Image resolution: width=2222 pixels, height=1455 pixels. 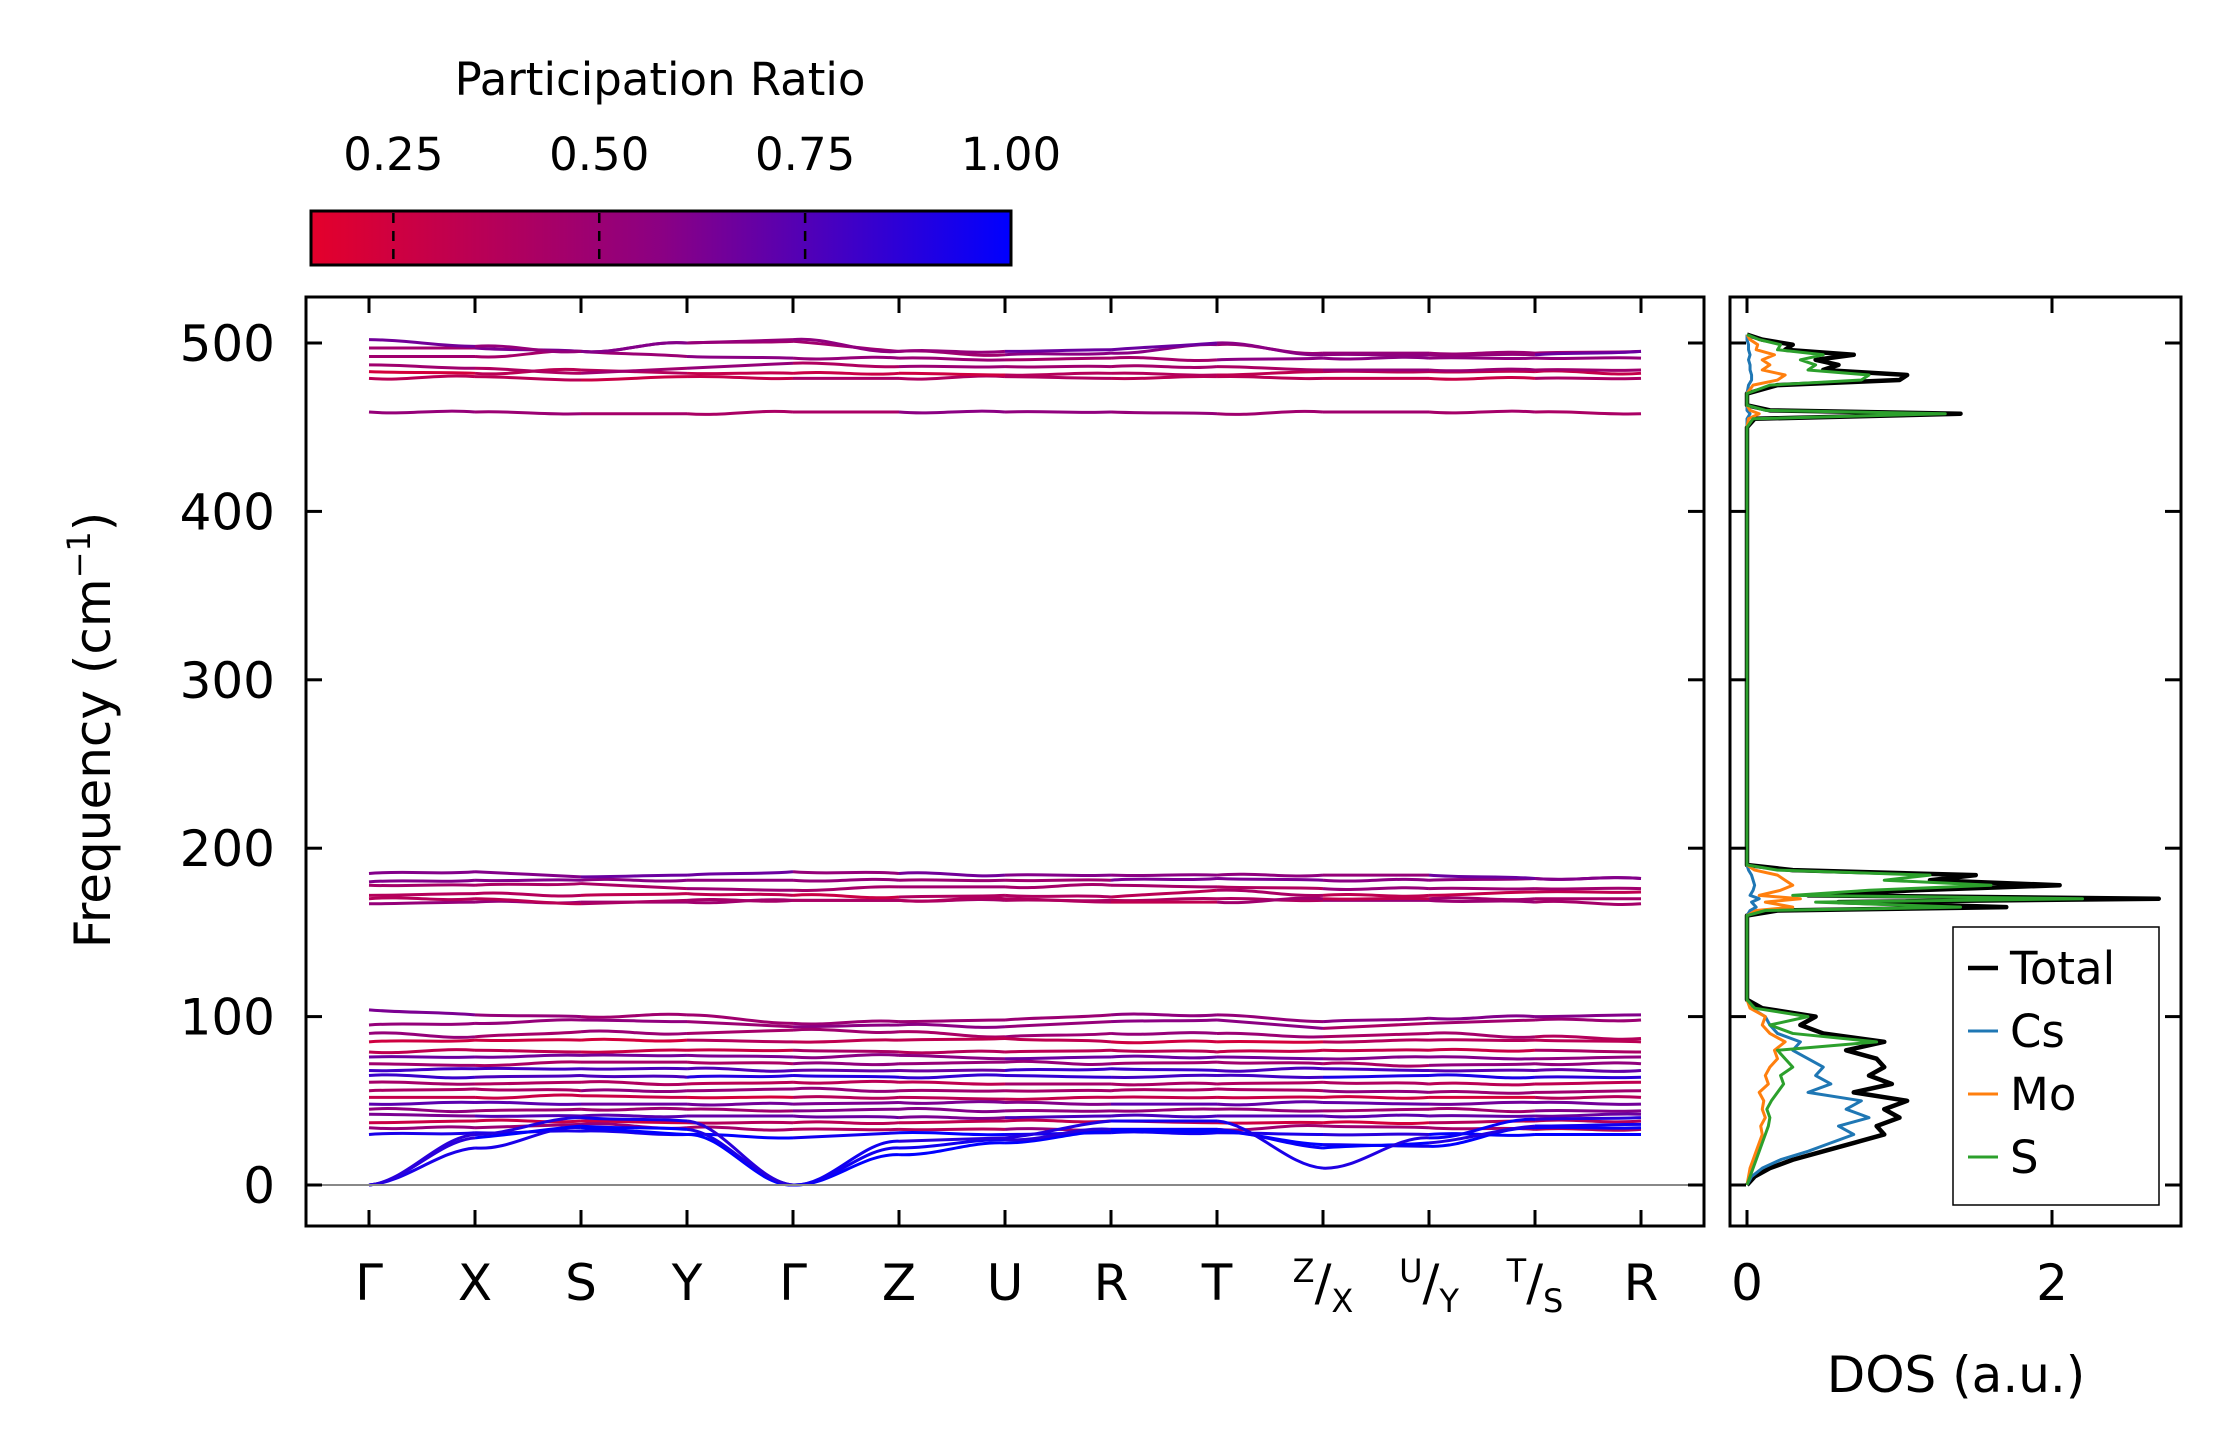 What do you see at coordinates (1914, 759) in the screenshot?
I see `dos-series-s` at bounding box center [1914, 759].